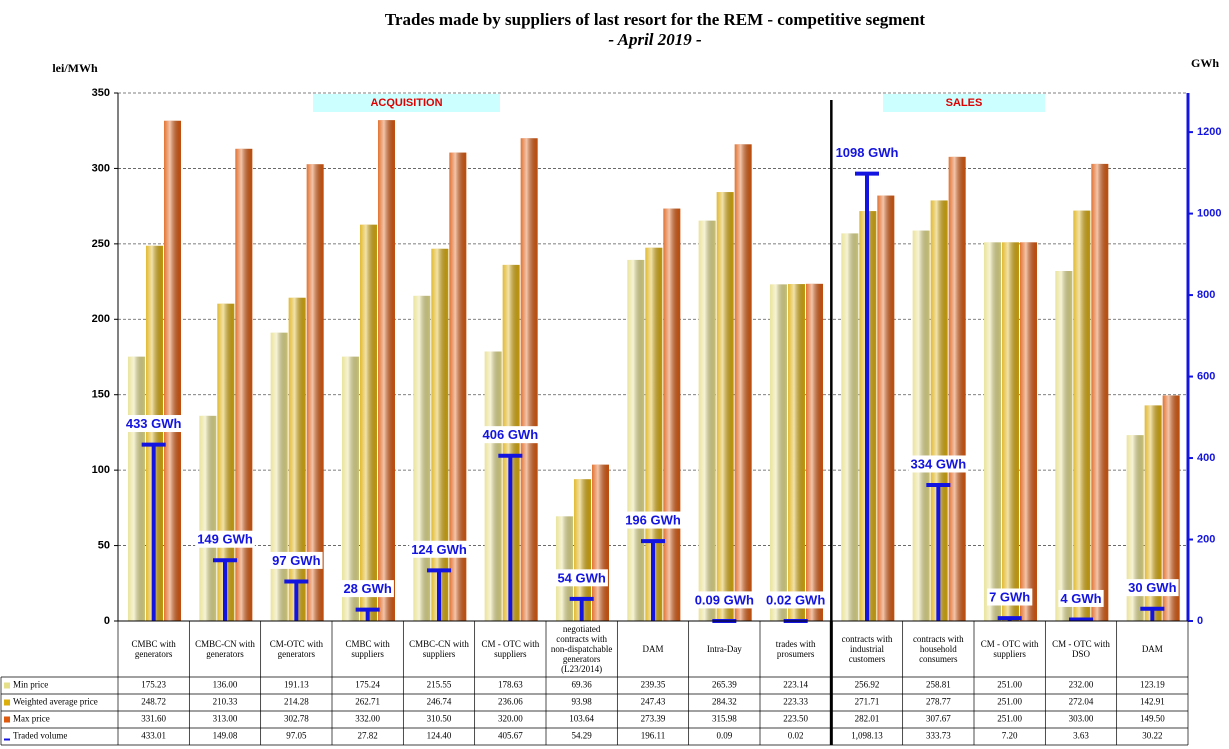 The width and height of the screenshot is (1229, 749). What do you see at coordinates (511, 434) in the screenshot?
I see `volume-label: 406 GWh` at bounding box center [511, 434].